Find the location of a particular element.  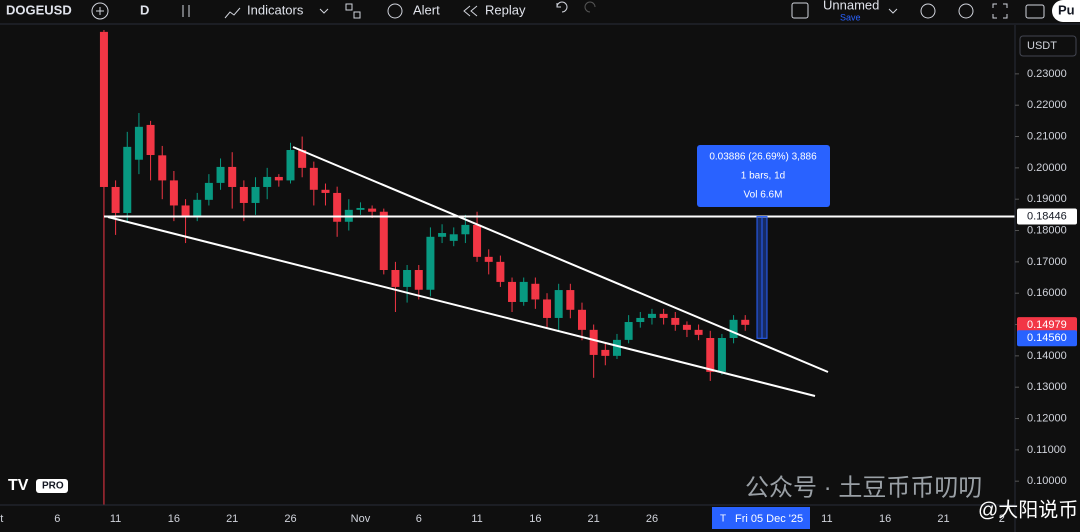

x-tick-label: Nov is located at coordinates (361, 519).